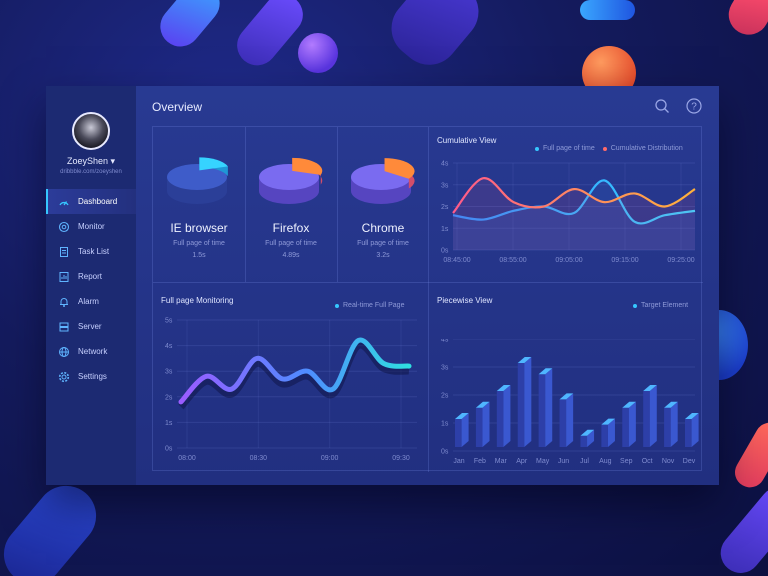 This screenshot has height=576, width=768. I want to click on browser-card: Chrome Full page of time 3.2s, so click(383, 204).